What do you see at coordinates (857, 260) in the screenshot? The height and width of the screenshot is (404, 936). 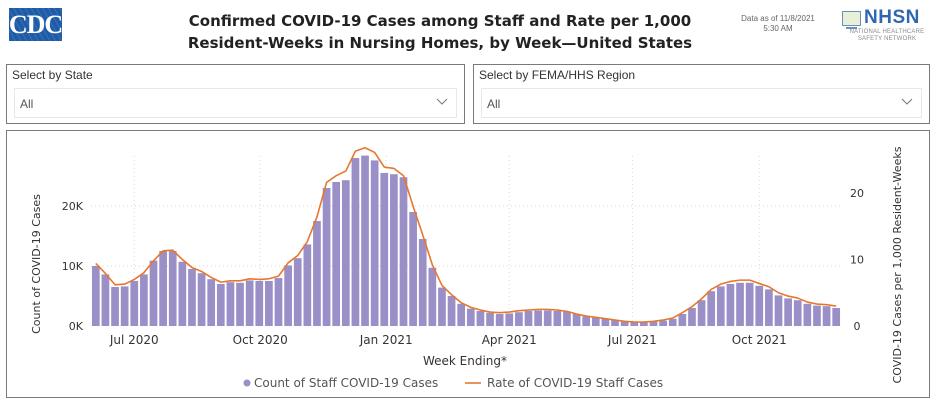 I see `y-axis-right: 0 10 20` at bounding box center [857, 260].